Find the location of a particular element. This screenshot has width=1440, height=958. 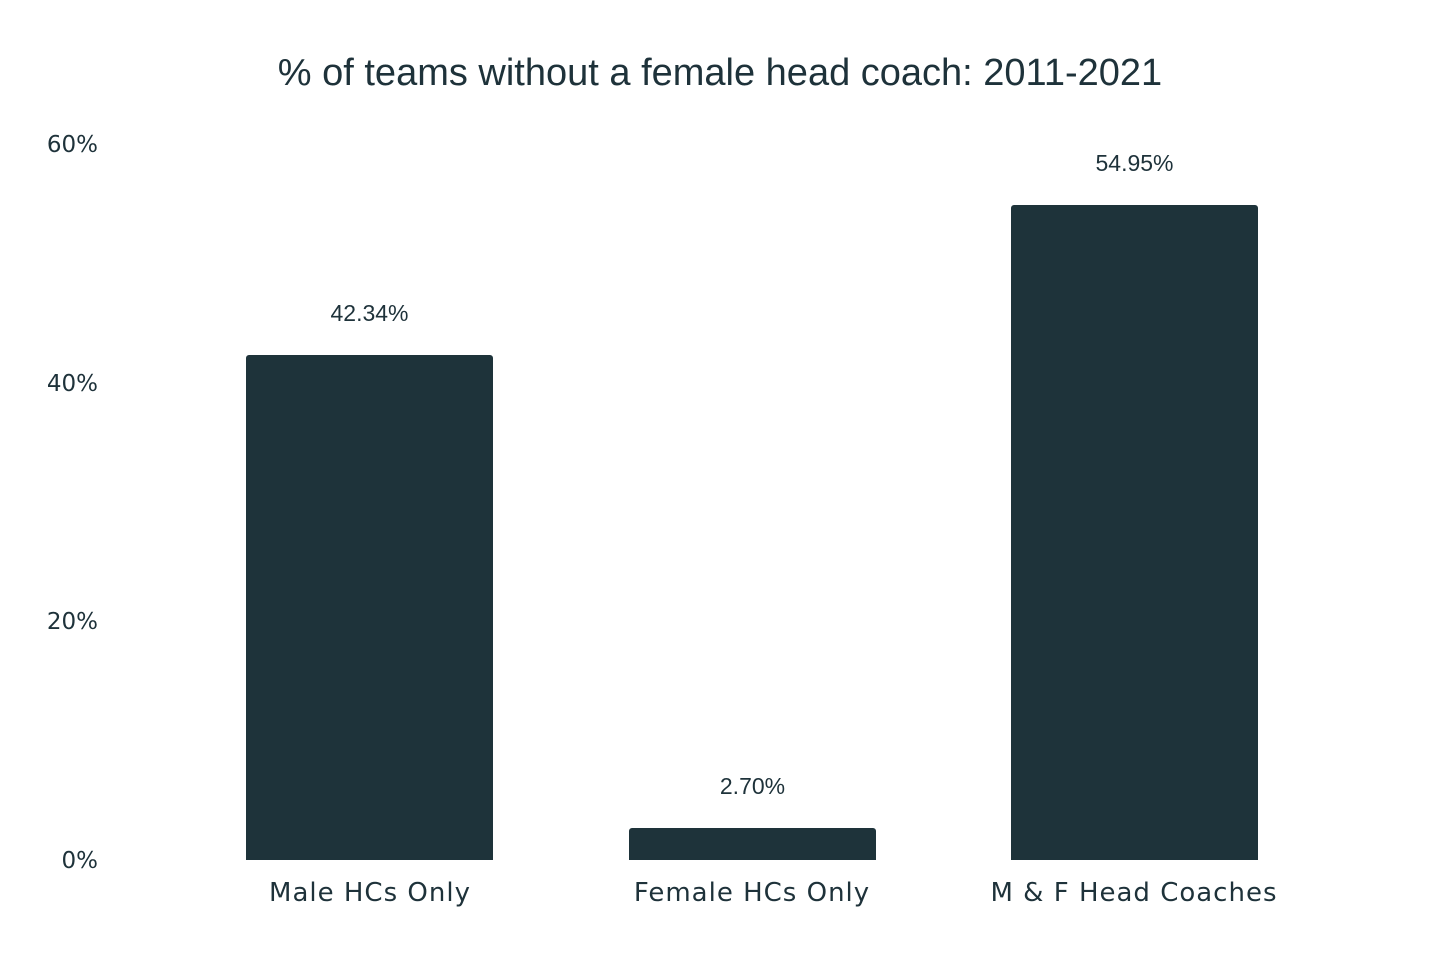

x-category-label-m-and-f: M & F Head Coaches is located at coordinates (1134, 893).